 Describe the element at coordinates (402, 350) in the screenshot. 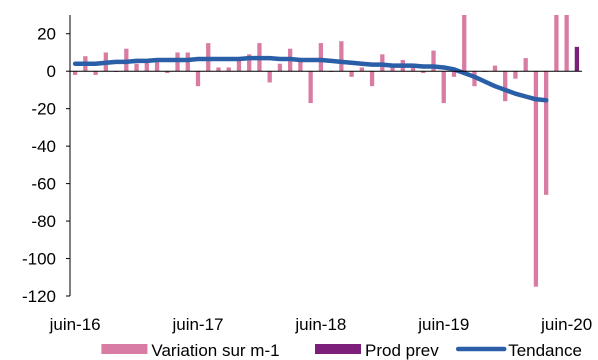

I see `legend-label: Prod prev` at that location.